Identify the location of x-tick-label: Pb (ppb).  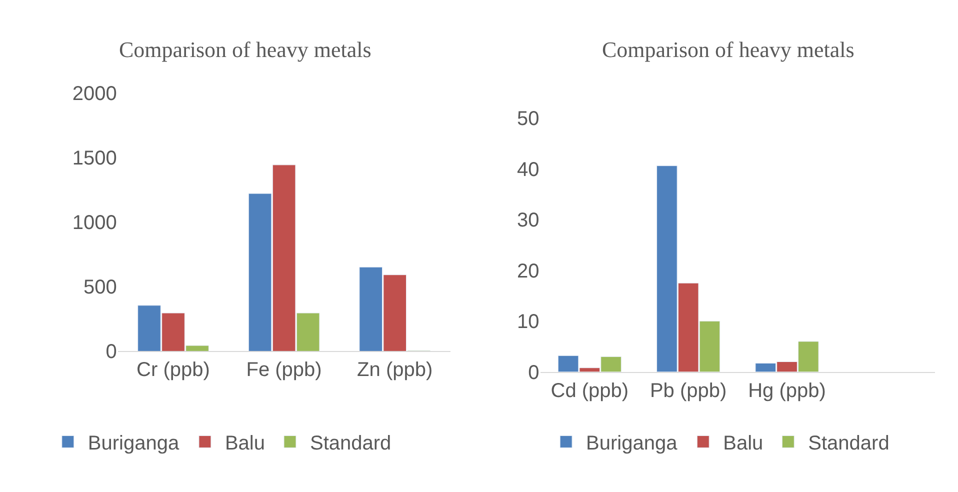
(688, 391).